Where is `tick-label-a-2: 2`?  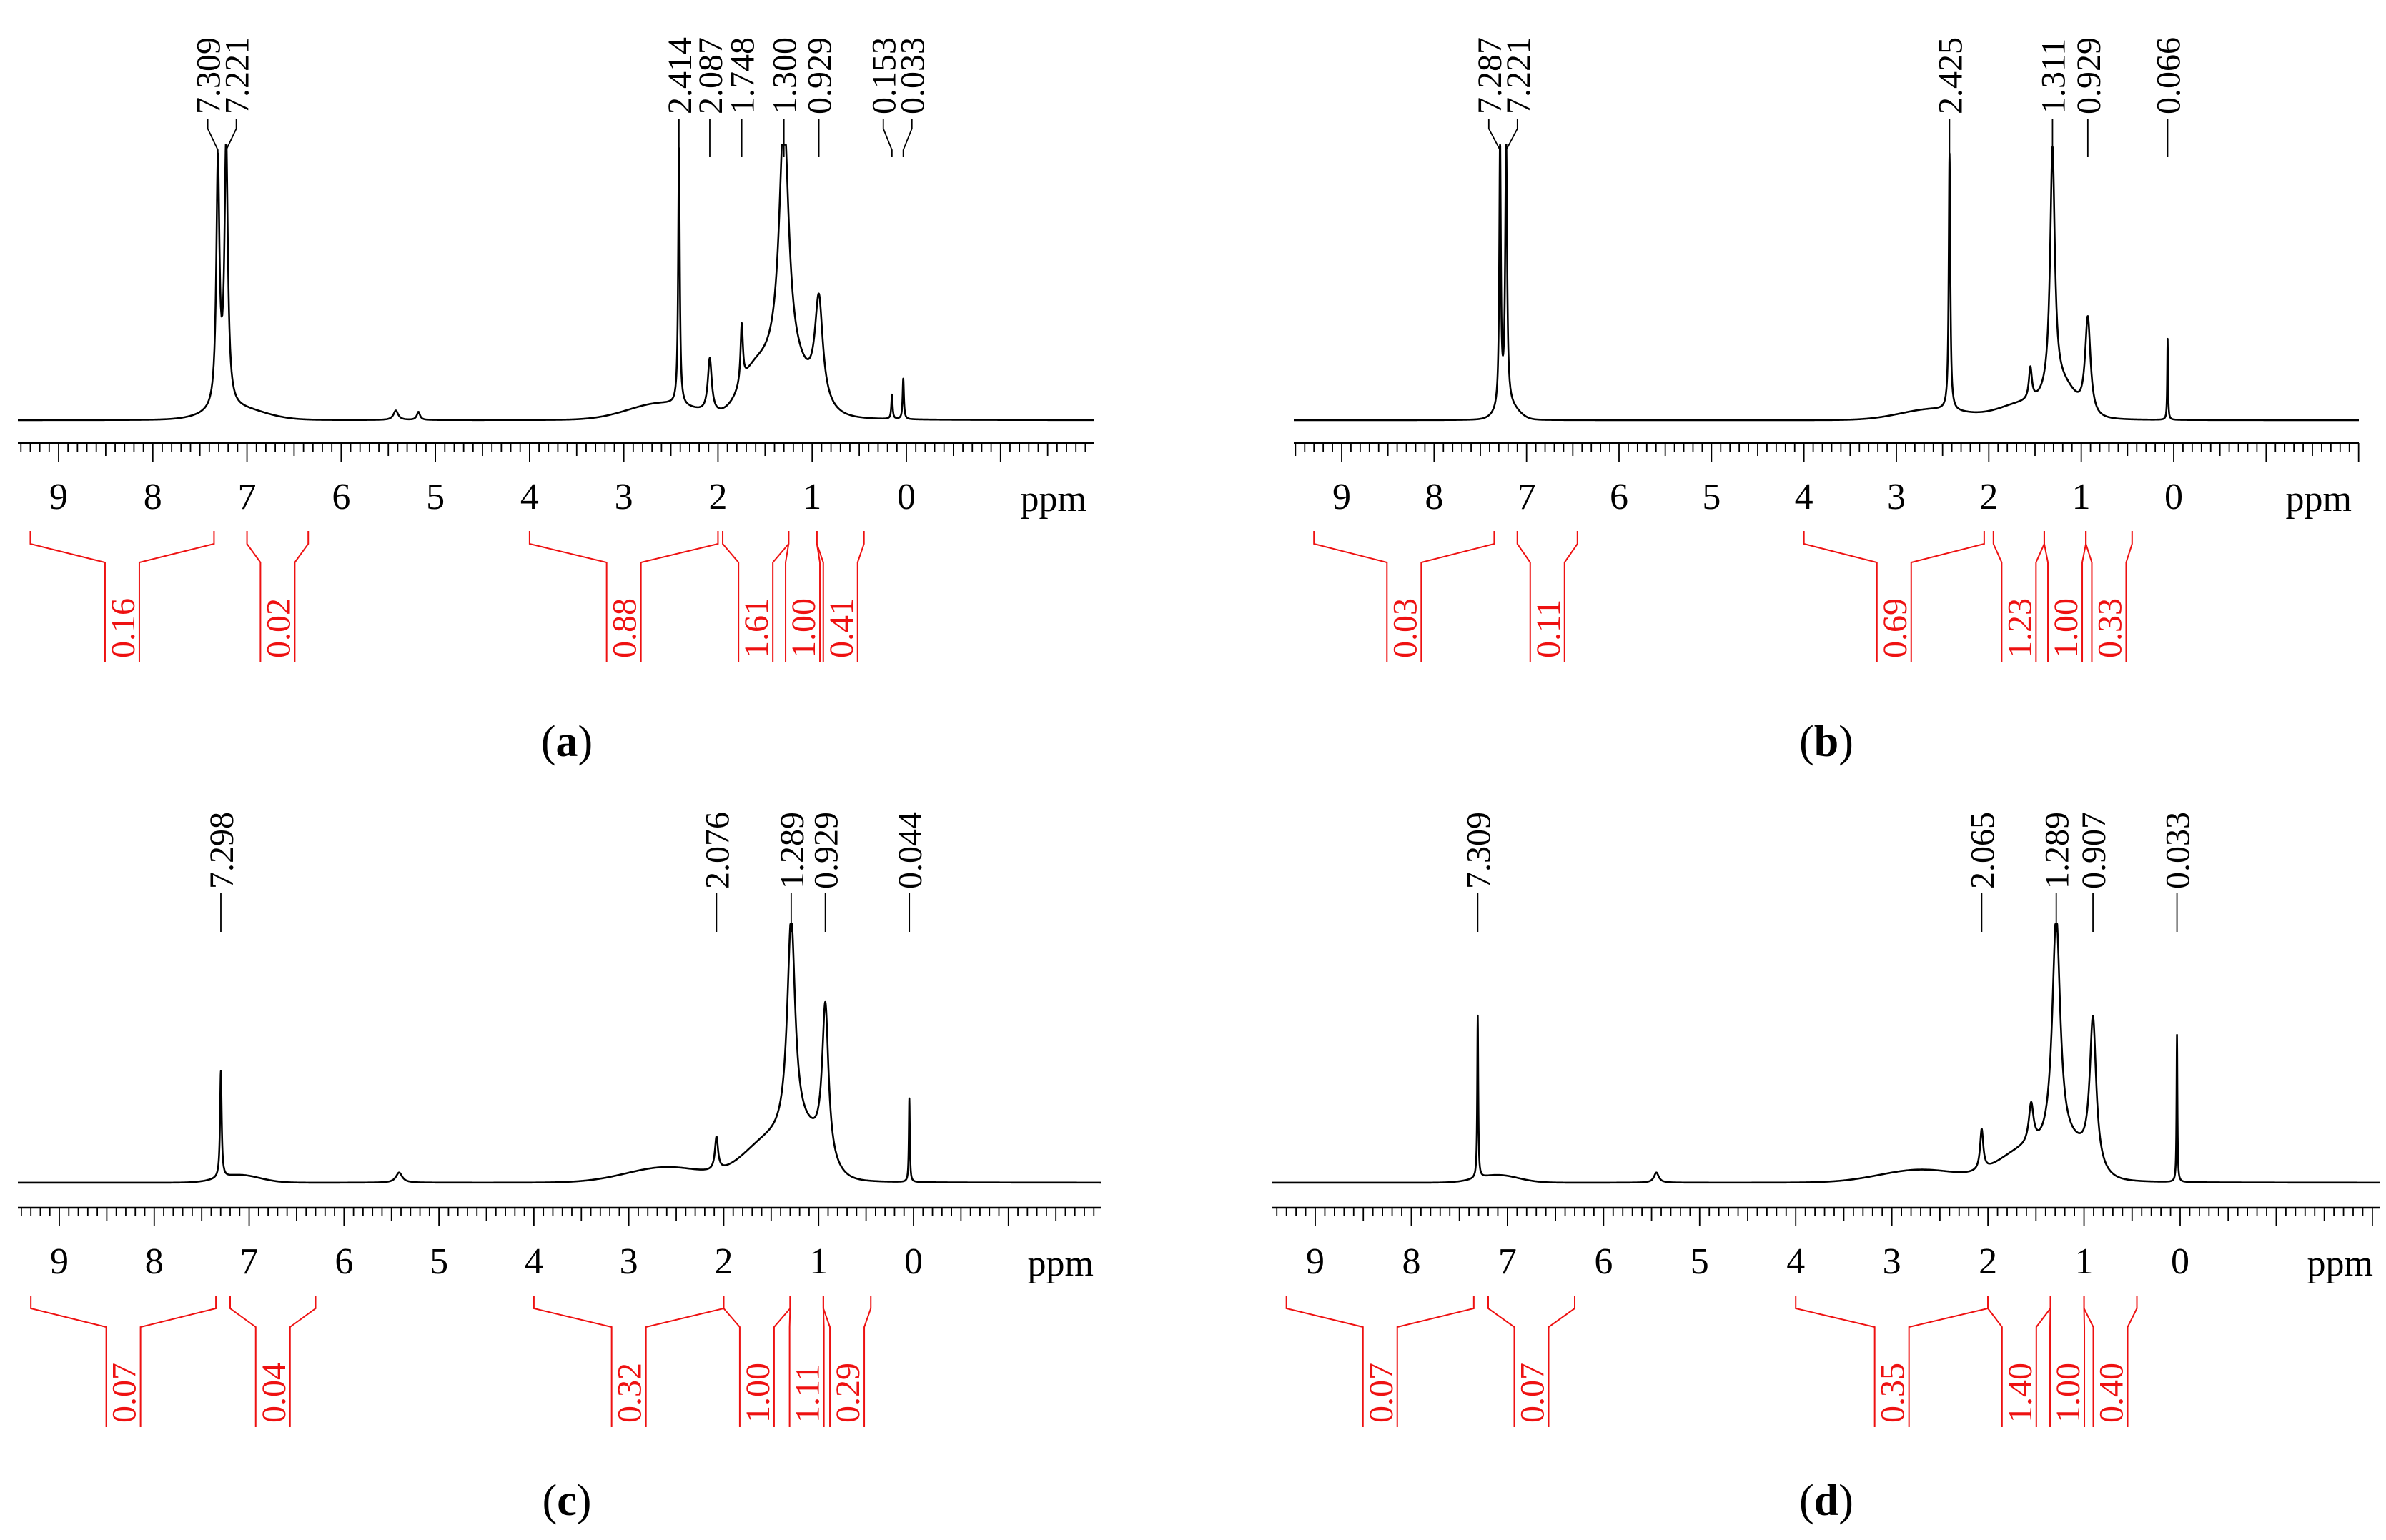 tick-label-a-2: 2 is located at coordinates (717, 497).